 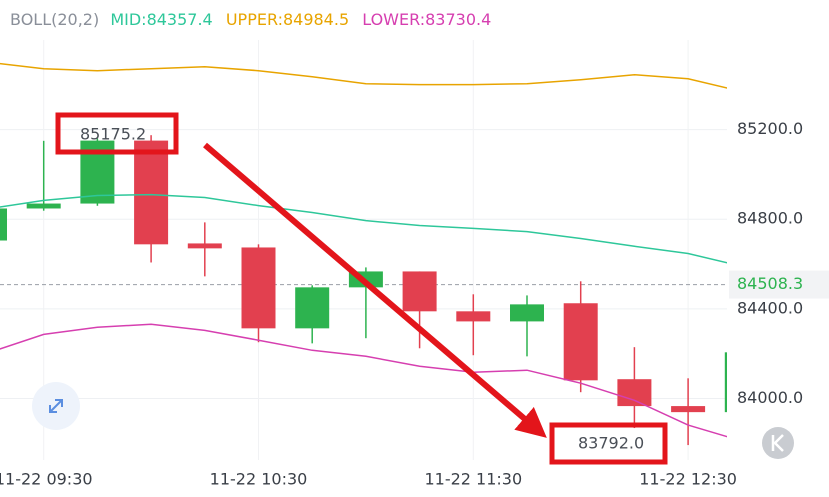 I want to click on lower-label: LOWER:83730.4, so click(x=426, y=19).